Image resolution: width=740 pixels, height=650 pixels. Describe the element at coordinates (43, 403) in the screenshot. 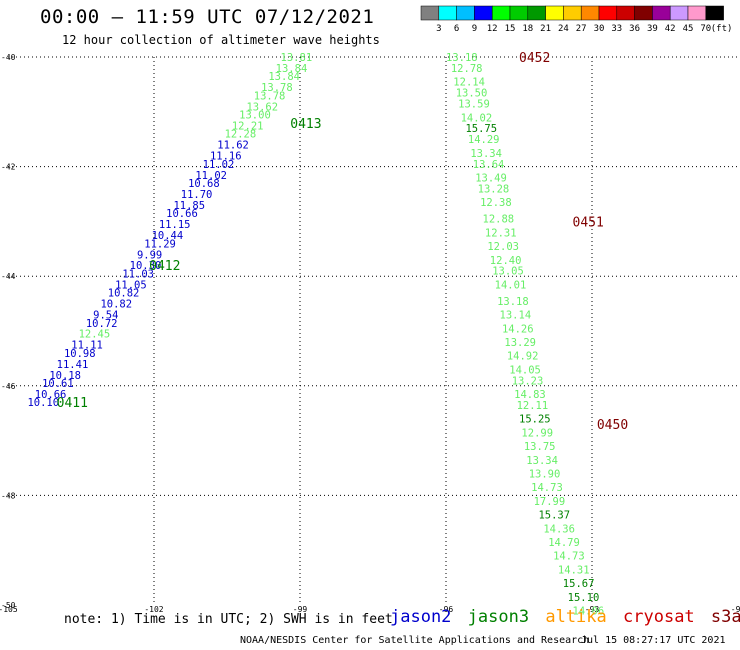

I see `swh-value-jason3: 10.10` at that location.